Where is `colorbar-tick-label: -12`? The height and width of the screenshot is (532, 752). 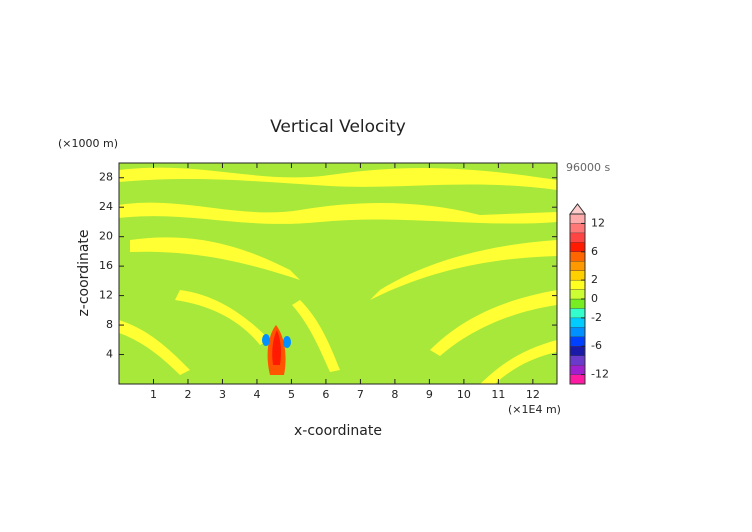 colorbar-tick-label: -12 is located at coordinates (600, 374).